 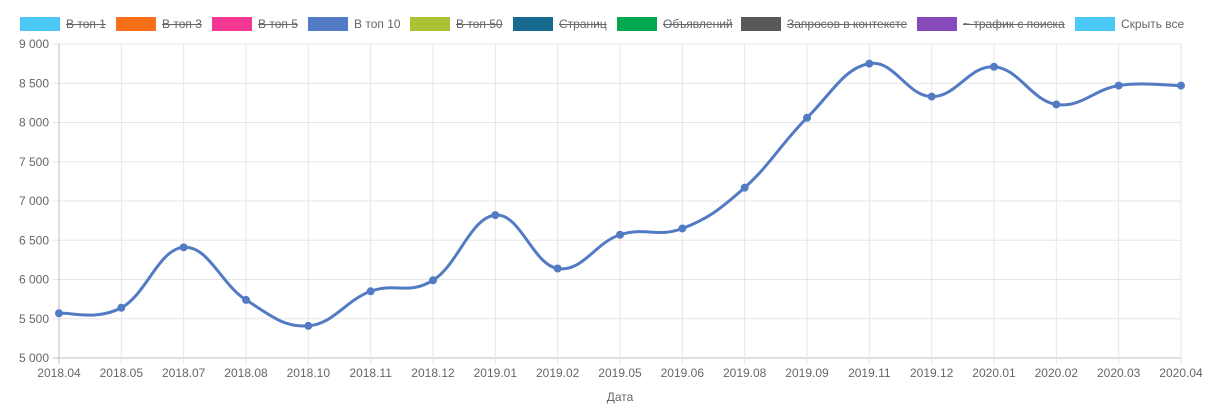 I want to click on legend-label: Запросов в контексте, so click(x=847, y=24).